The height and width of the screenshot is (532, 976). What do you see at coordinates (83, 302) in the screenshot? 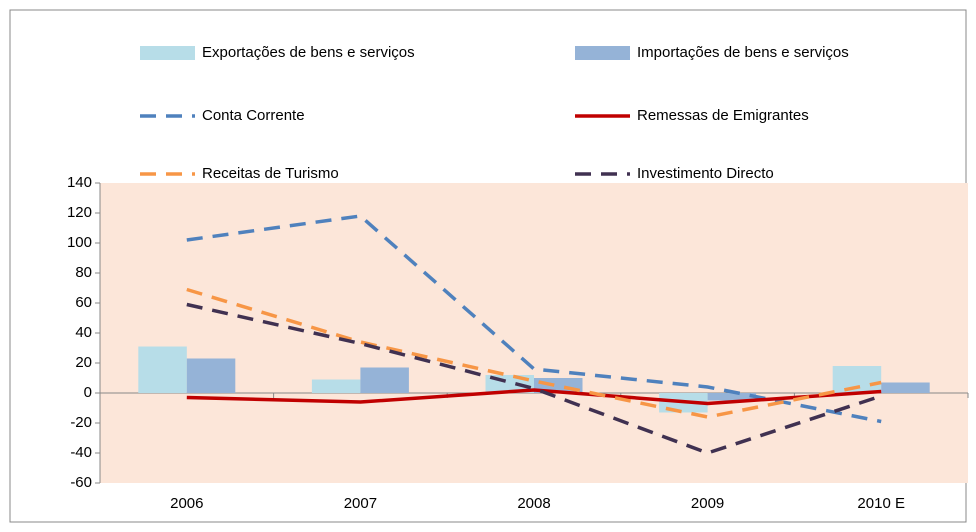
I see `y-tick-label: 60` at bounding box center [83, 302].